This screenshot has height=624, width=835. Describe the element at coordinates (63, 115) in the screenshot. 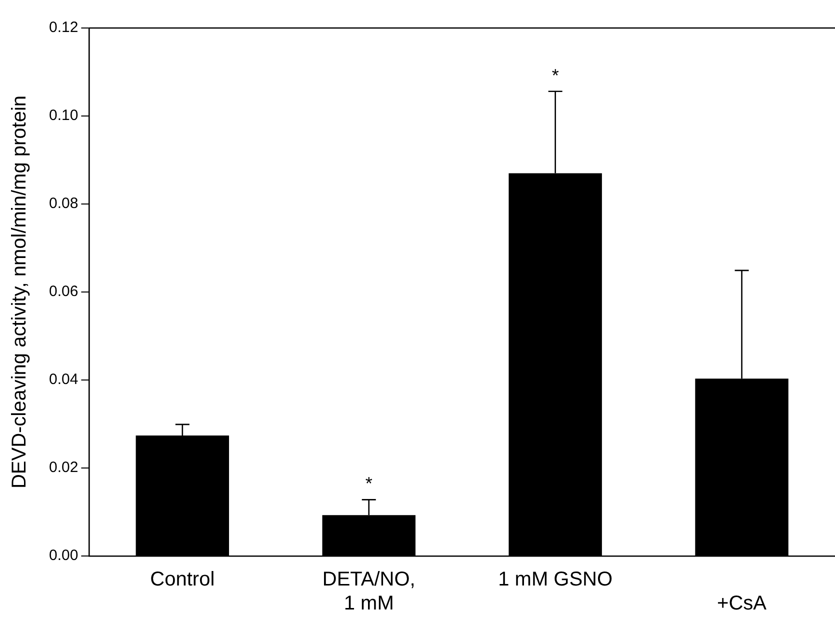

I see `y-tick-label: 0.10` at that location.